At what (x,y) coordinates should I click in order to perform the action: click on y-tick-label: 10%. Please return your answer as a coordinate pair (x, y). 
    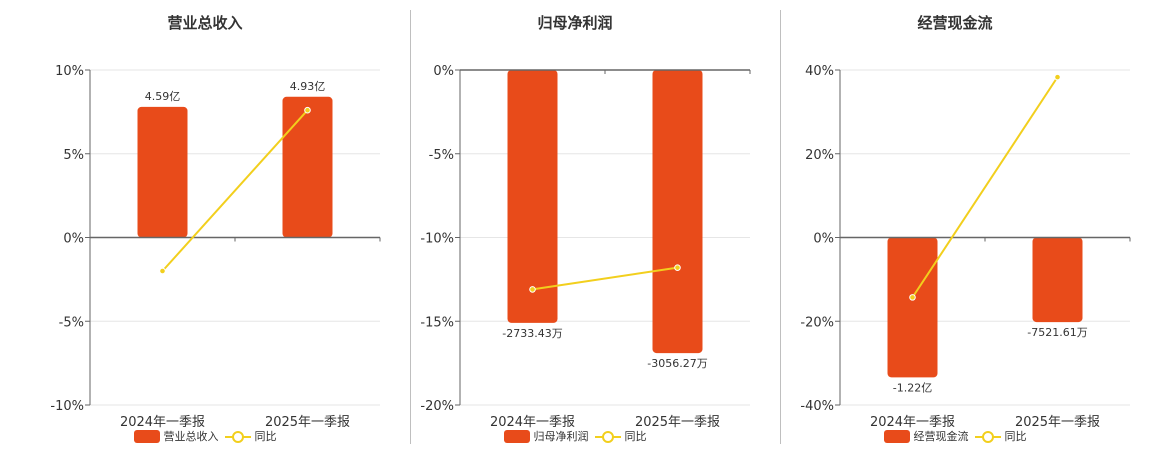
    Looking at the image, I should click on (69, 71).